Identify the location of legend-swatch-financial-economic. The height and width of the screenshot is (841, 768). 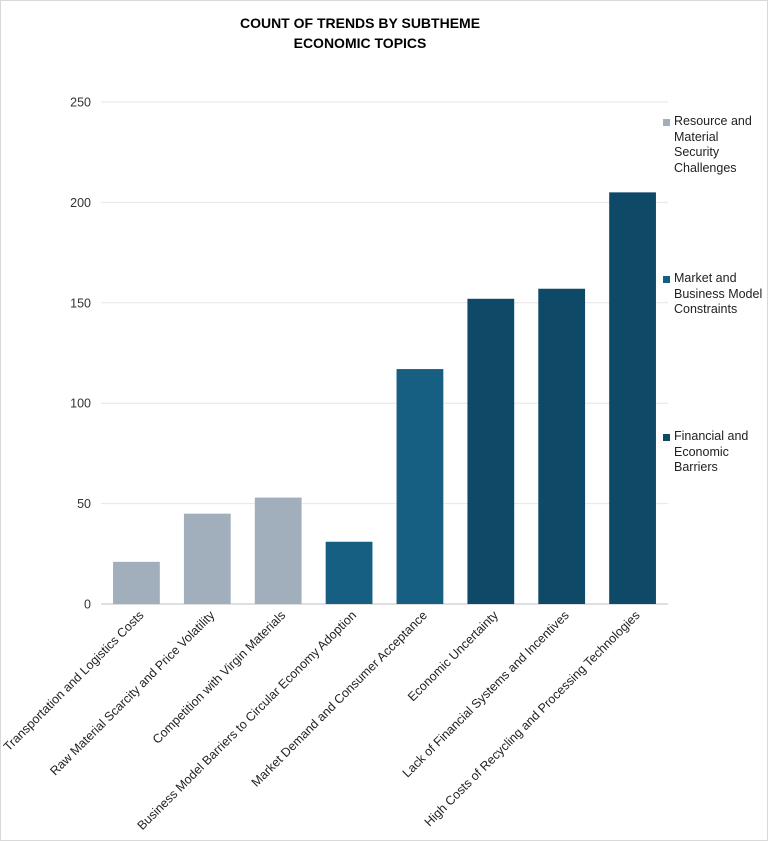
(666, 437).